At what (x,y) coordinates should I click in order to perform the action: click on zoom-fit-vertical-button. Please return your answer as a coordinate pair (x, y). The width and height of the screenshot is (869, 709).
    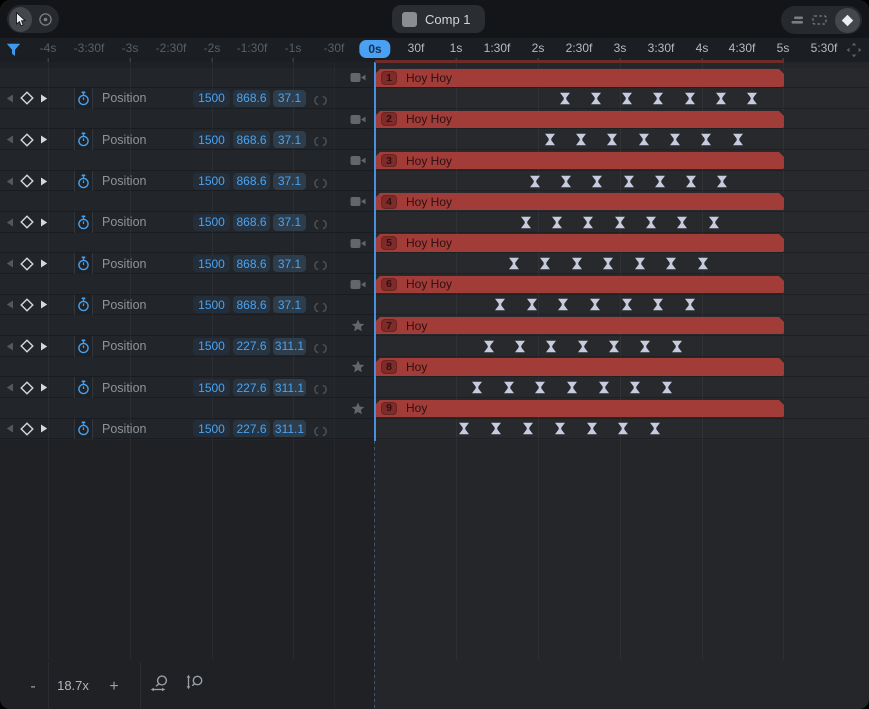
    Looking at the image, I should click on (194, 686).